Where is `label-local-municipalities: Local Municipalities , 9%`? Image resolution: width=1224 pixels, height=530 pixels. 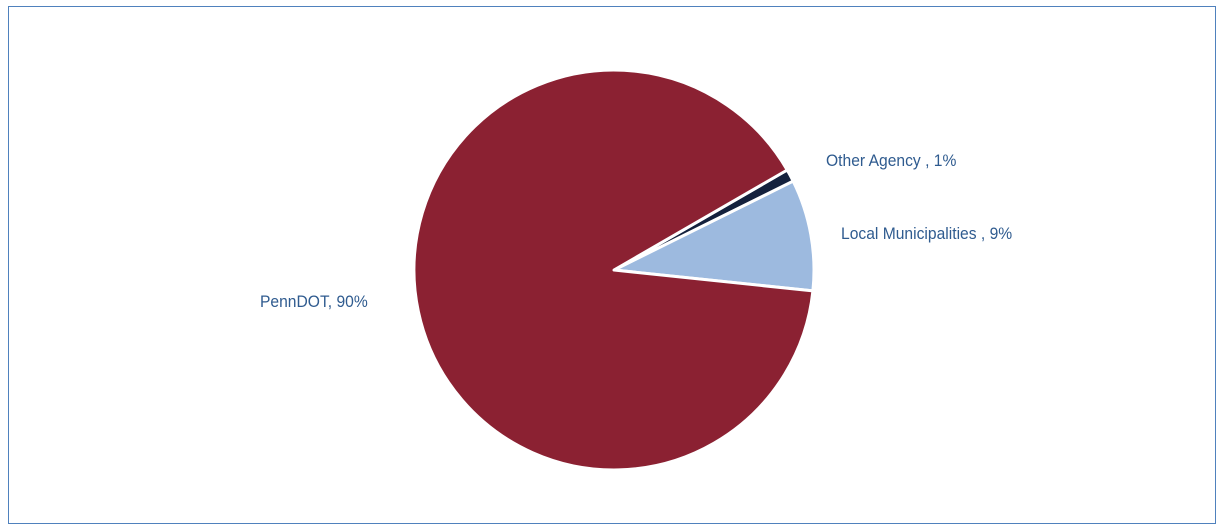
label-local-municipalities: Local Municipalities , 9% is located at coordinates (926, 233).